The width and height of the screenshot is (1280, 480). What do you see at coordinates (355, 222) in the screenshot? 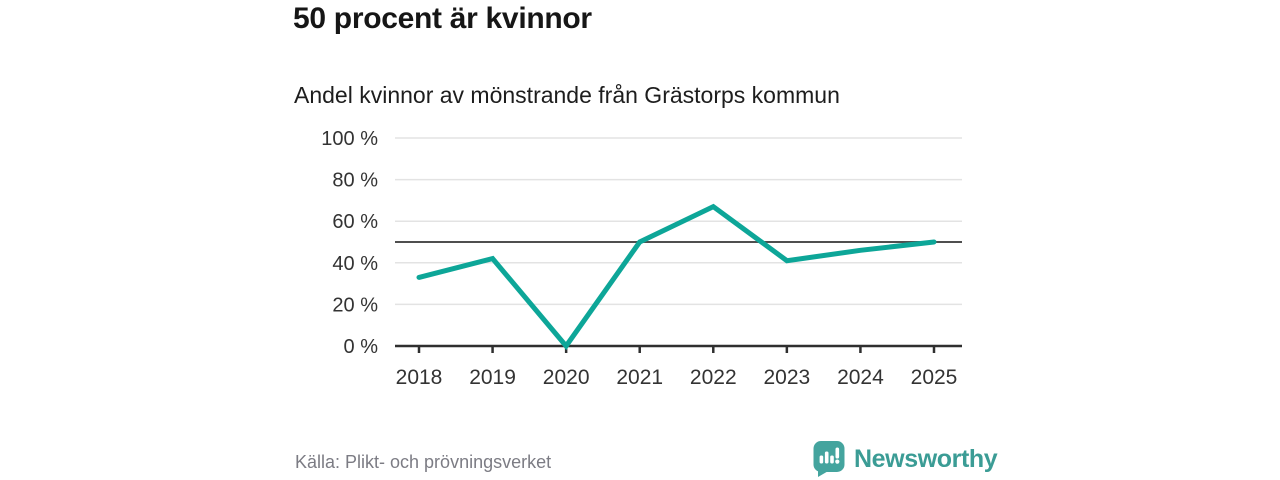
I see `y-axis-tick-label: 60 %` at bounding box center [355, 222].